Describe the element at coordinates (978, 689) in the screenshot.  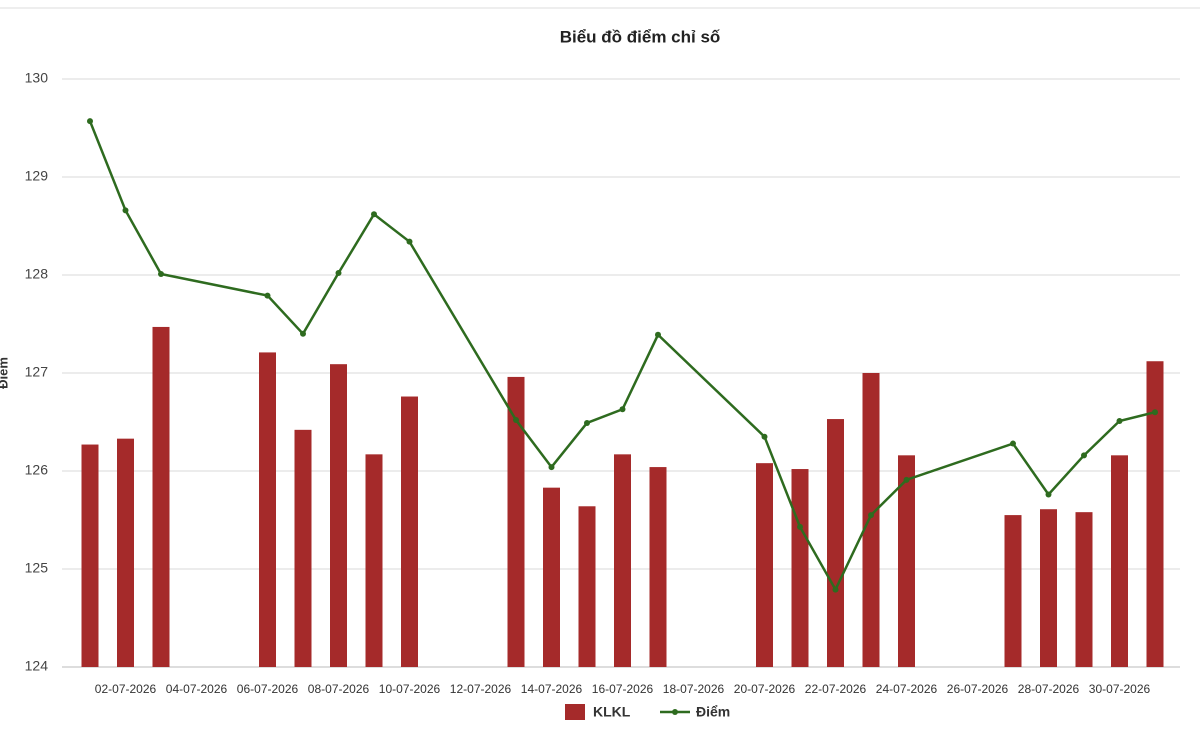
I see `x-tick-label: 26-07-2026` at that location.